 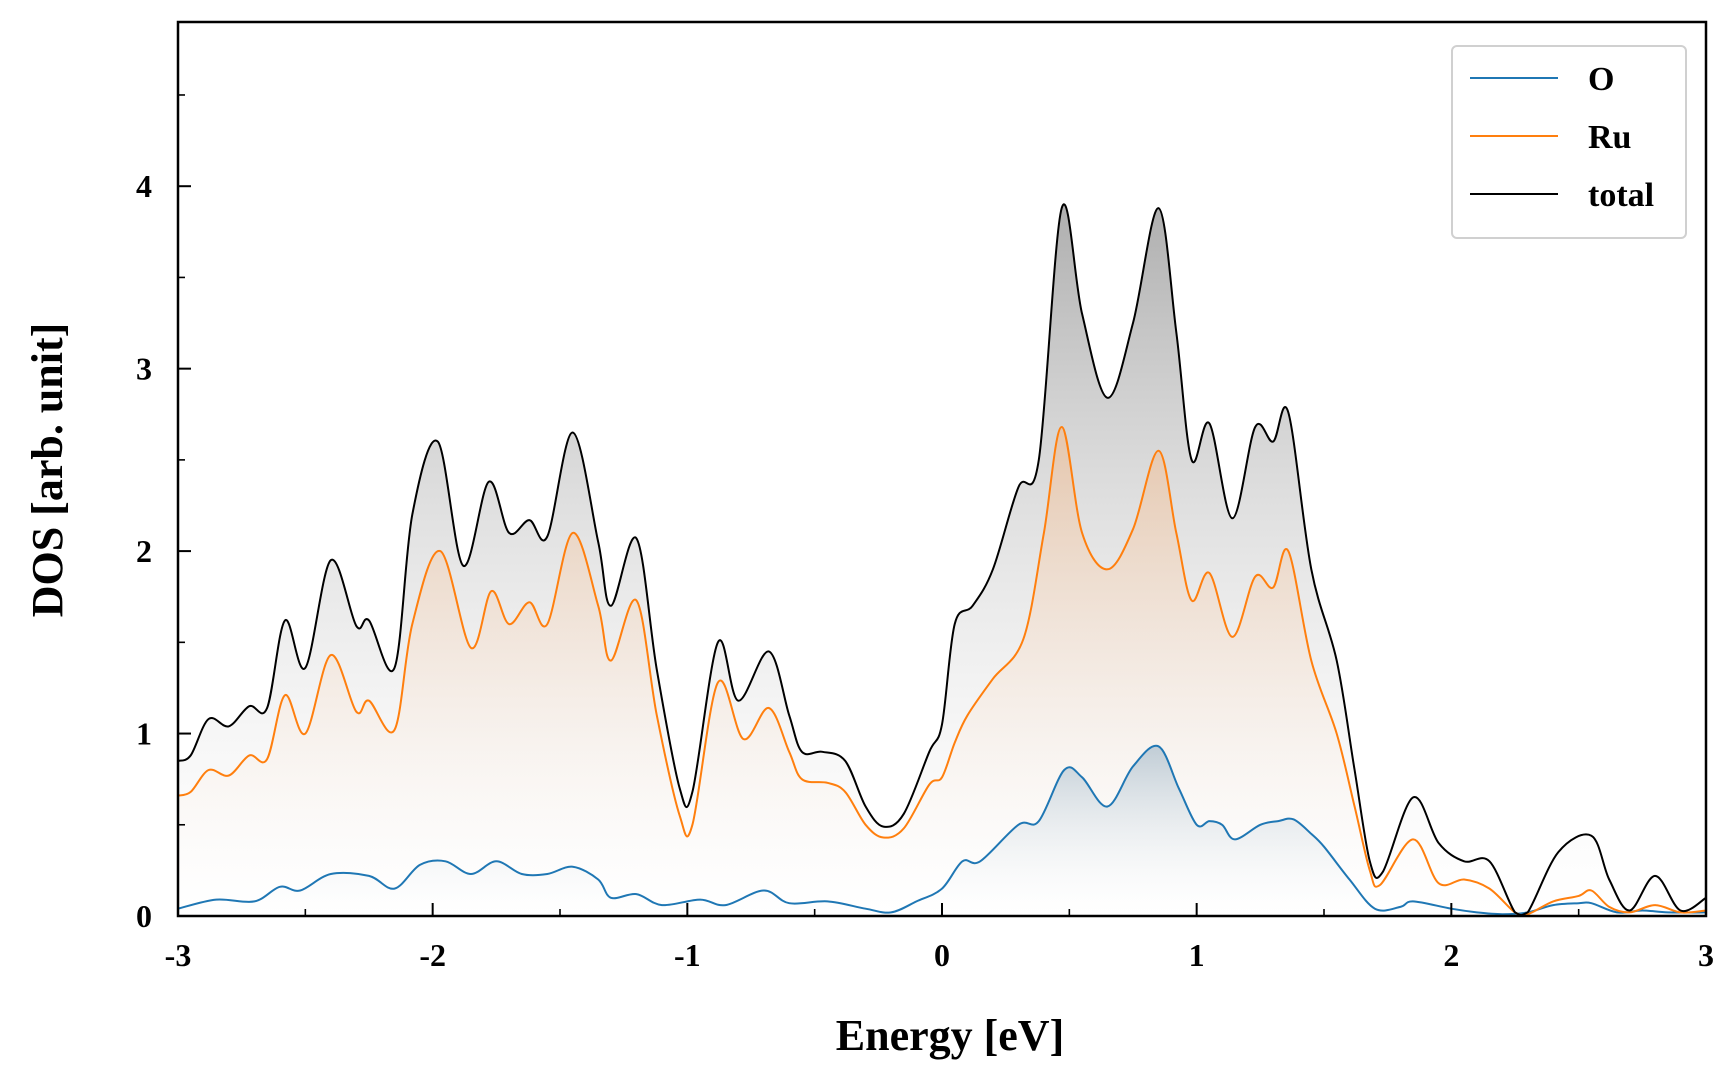 What do you see at coordinates (950, 1035) in the screenshot?
I see `x-axis-title: Energy [eV]` at bounding box center [950, 1035].